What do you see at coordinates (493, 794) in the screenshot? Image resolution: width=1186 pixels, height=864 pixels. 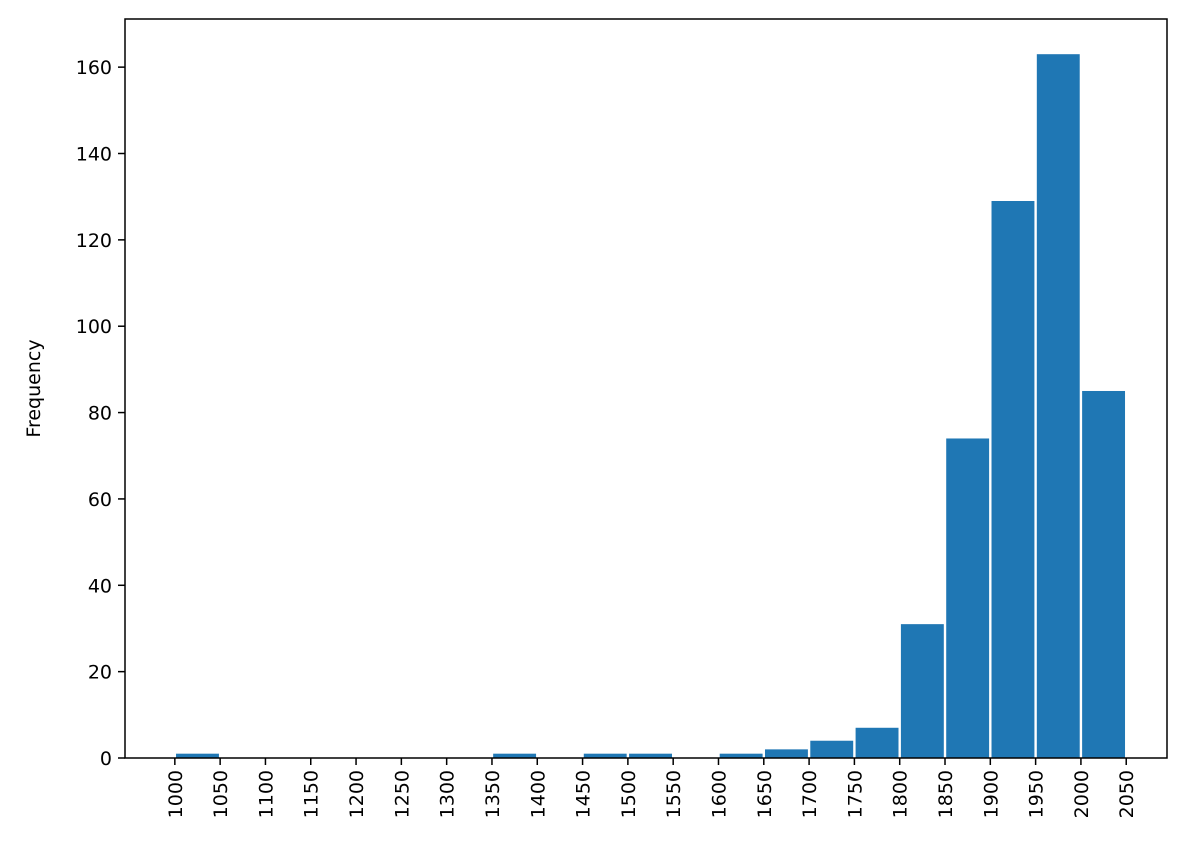 I see `x-tick-label: 1350` at bounding box center [493, 794].